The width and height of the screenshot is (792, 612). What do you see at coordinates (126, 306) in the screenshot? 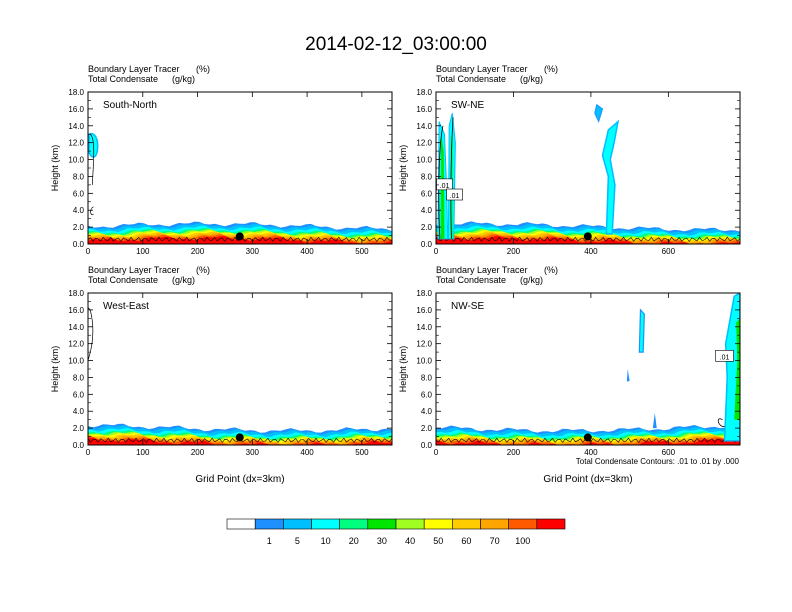
I see `panel-name-text: West-East` at bounding box center [126, 306].